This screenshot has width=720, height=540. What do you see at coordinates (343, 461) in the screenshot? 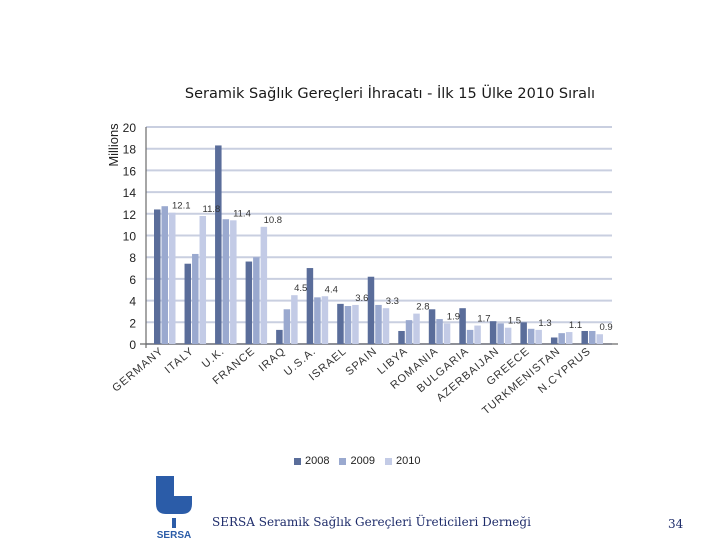
I see `legend-swatch-2009` at bounding box center [343, 461].